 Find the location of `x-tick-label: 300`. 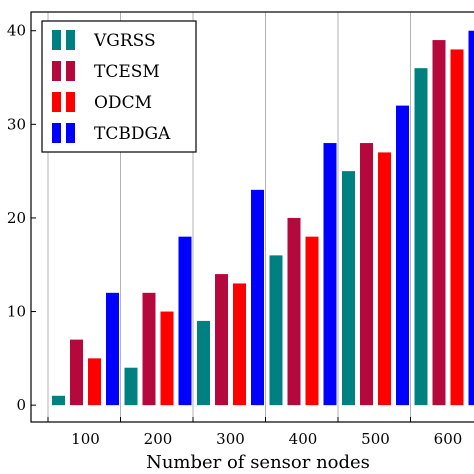

x-tick-label: 300 is located at coordinates (230, 439).